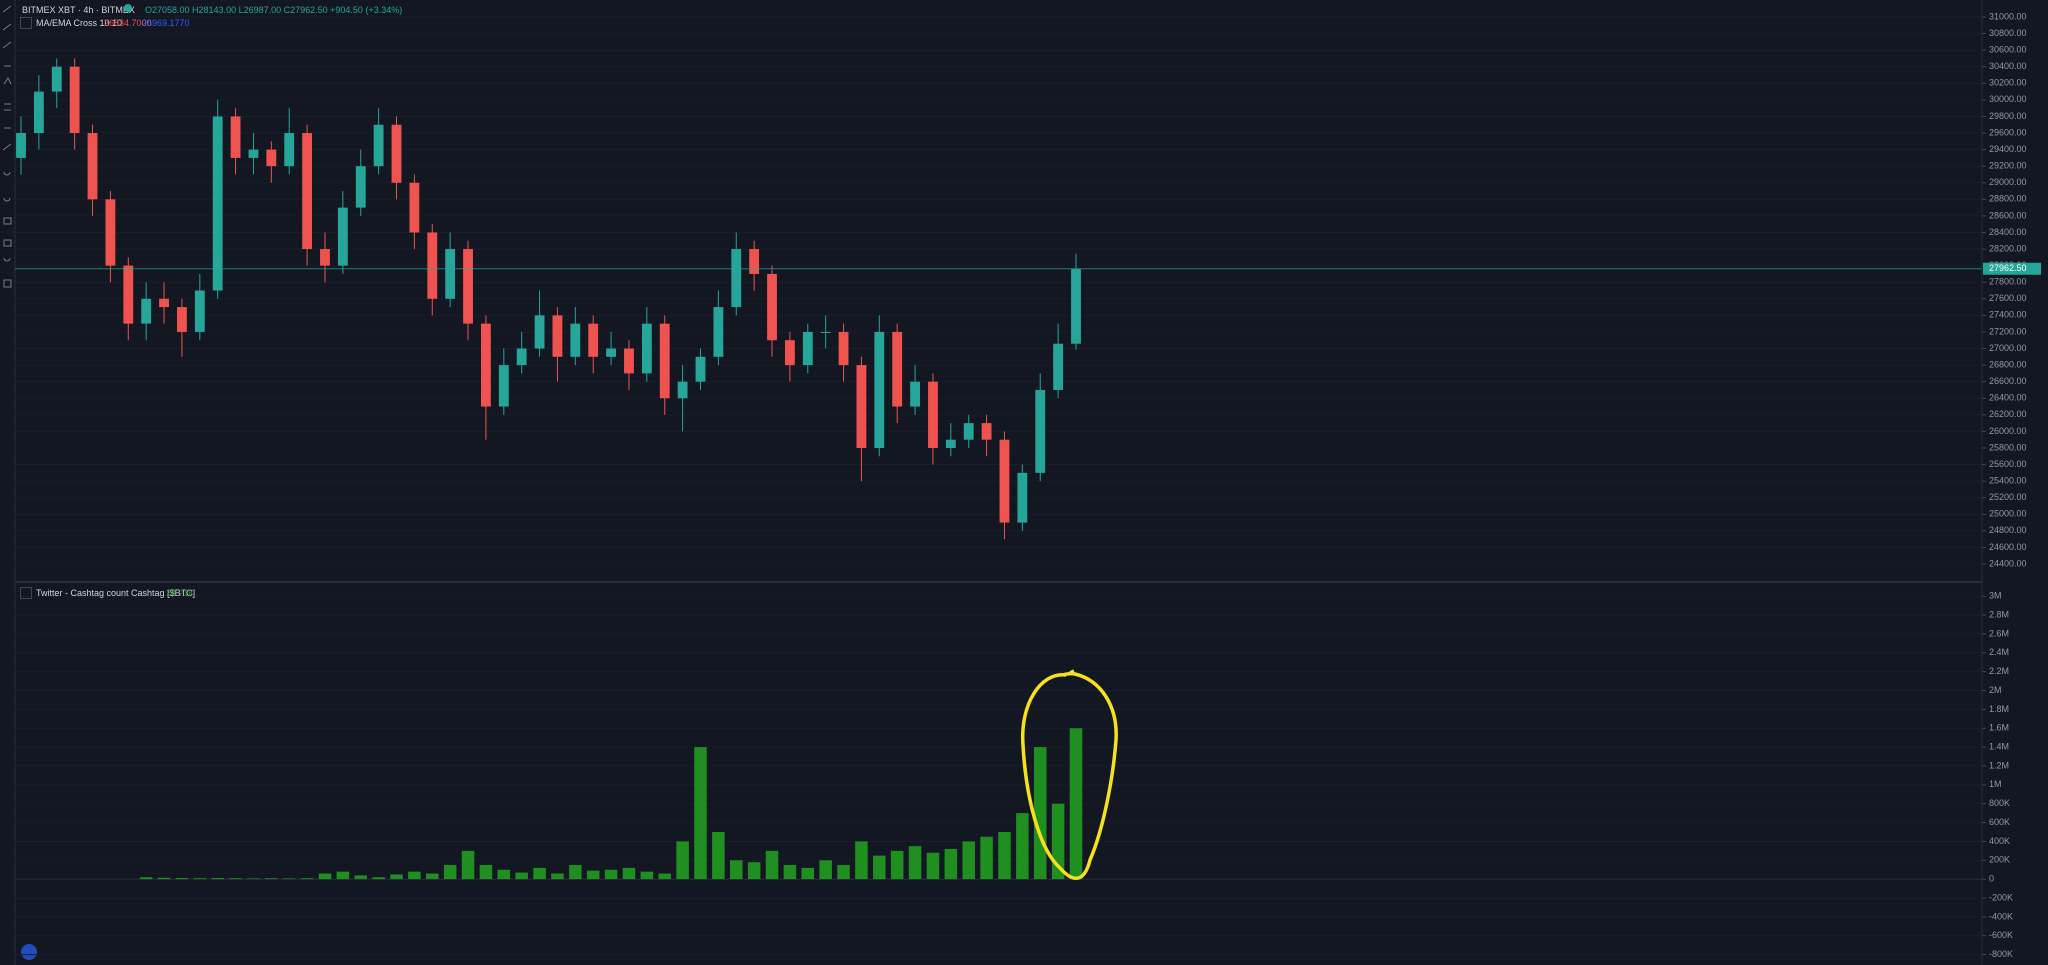 This screenshot has width=2048, height=965. Describe the element at coordinates (1999, 709) in the screenshot. I see `y-tick-label: 1.8M` at that location.